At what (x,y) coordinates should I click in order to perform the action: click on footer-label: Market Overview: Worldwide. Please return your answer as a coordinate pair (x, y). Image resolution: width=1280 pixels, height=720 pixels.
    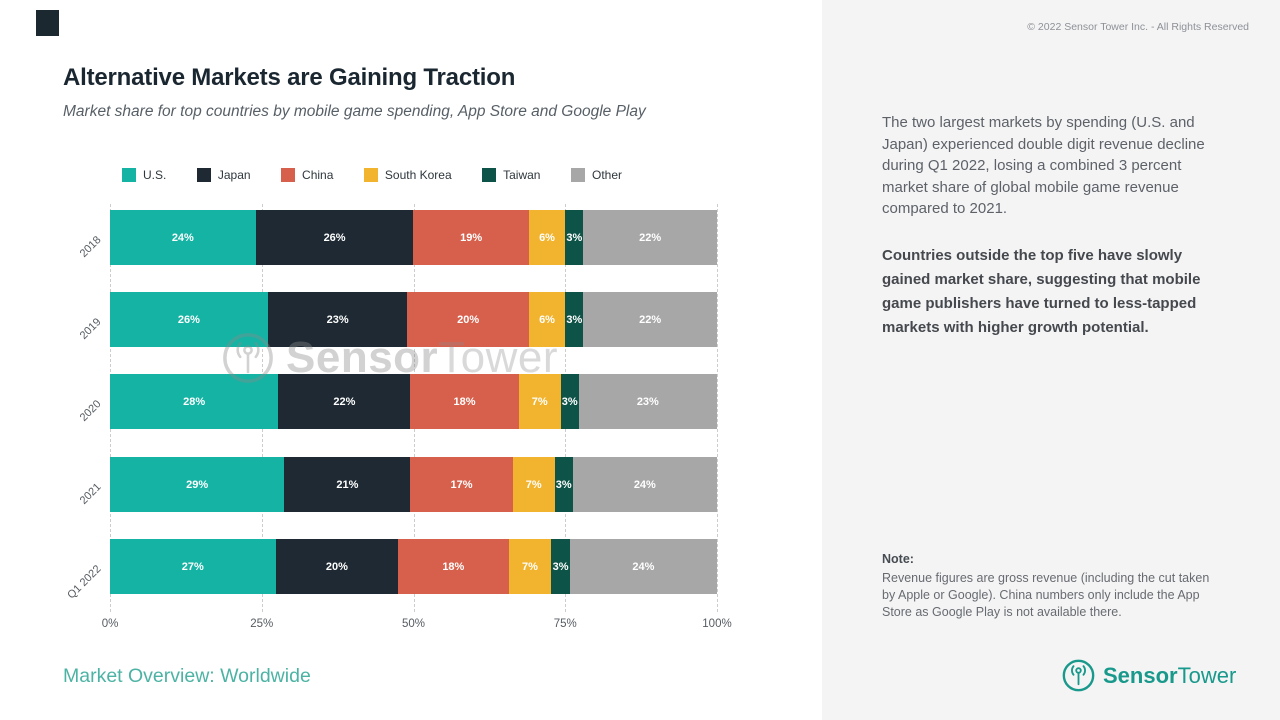
    Looking at the image, I should click on (187, 676).